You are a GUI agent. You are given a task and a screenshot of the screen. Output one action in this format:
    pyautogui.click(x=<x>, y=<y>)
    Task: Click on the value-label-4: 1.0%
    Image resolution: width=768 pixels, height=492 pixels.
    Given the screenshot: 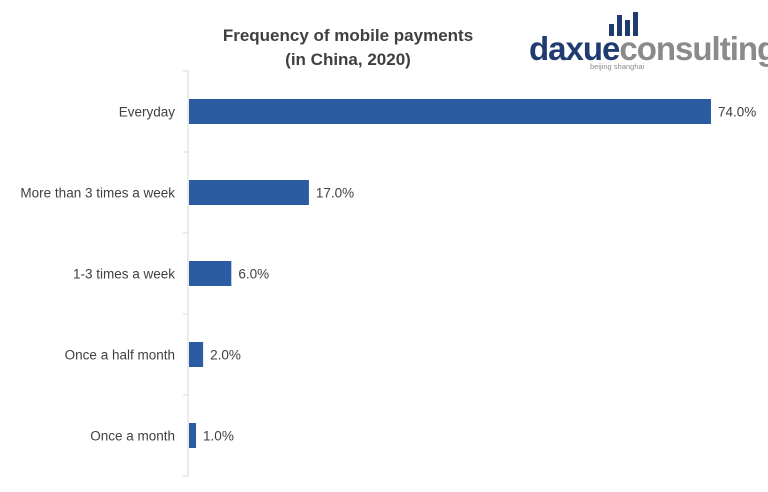 What is the action you would take?
    pyautogui.click(x=218, y=436)
    